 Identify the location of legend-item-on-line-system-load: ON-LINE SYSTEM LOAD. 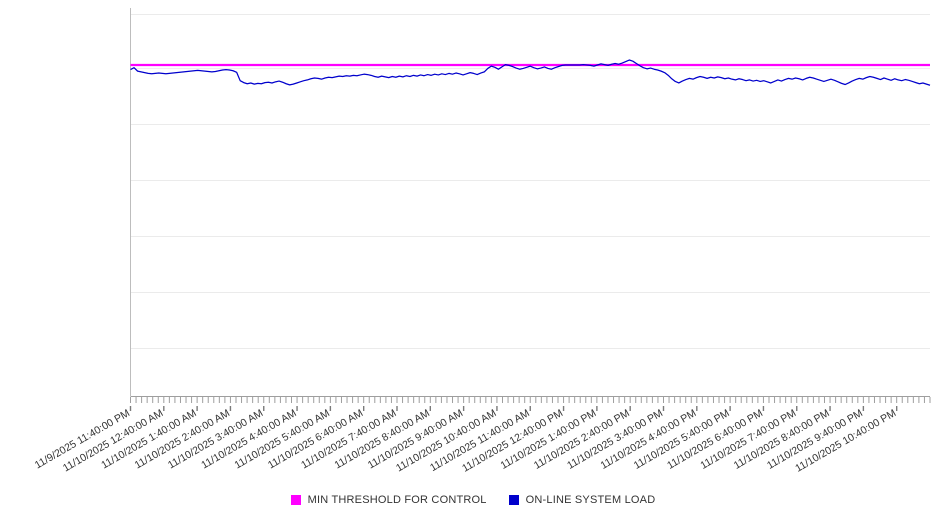
(582, 500).